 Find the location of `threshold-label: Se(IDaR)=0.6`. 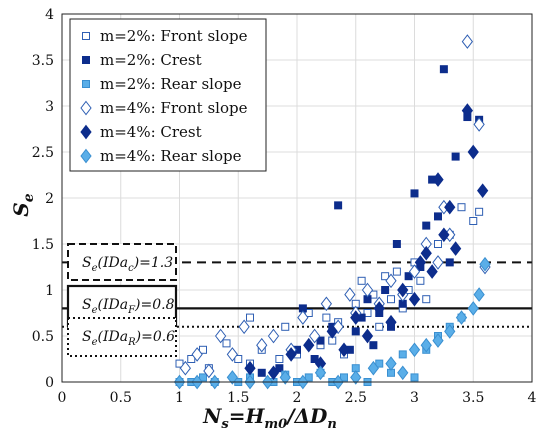

threshold-label: Se(IDaR)=0.6 is located at coordinates (128, 338).